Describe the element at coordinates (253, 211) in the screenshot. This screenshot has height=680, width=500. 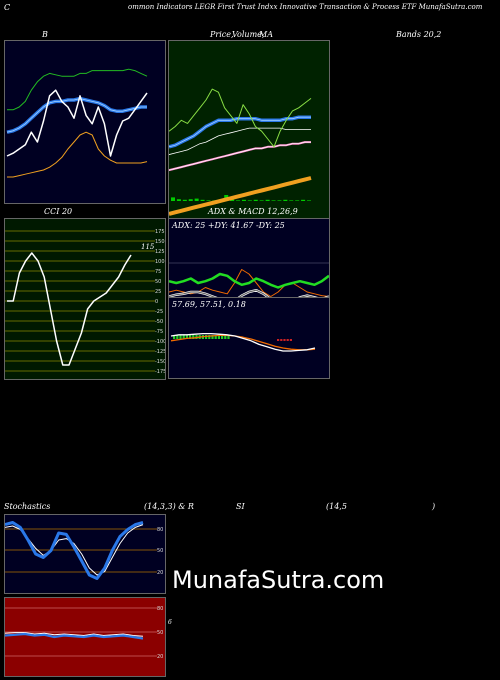
I see `adx-macd-label: ADX & MACD 12,26,9` at that location.